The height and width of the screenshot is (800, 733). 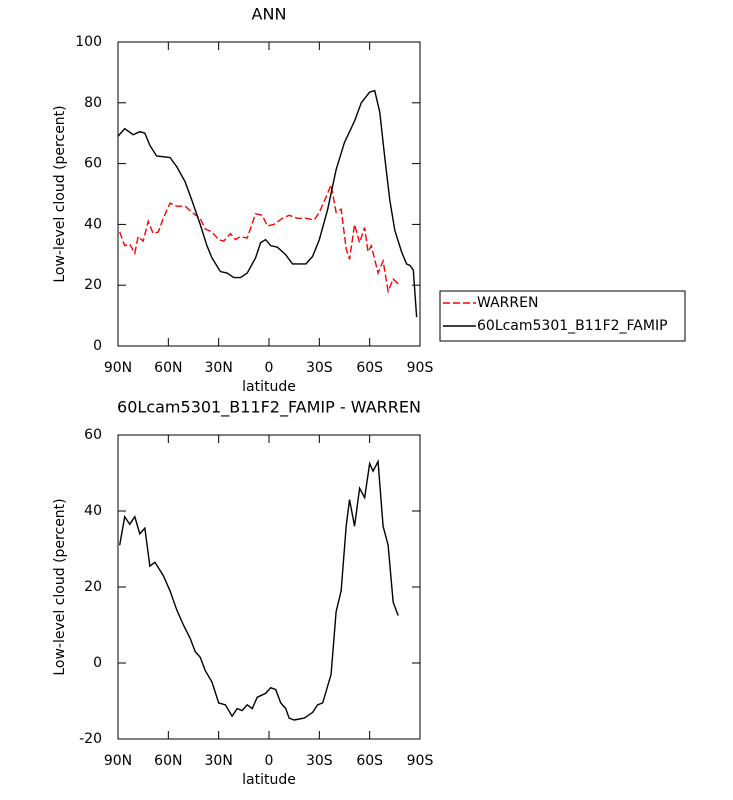 What do you see at coordinates (572, 326) in the screenshot?
I see `legend-label: 60Lcam5301_B11F2_FAMIP` at bounding box center [572, 326].